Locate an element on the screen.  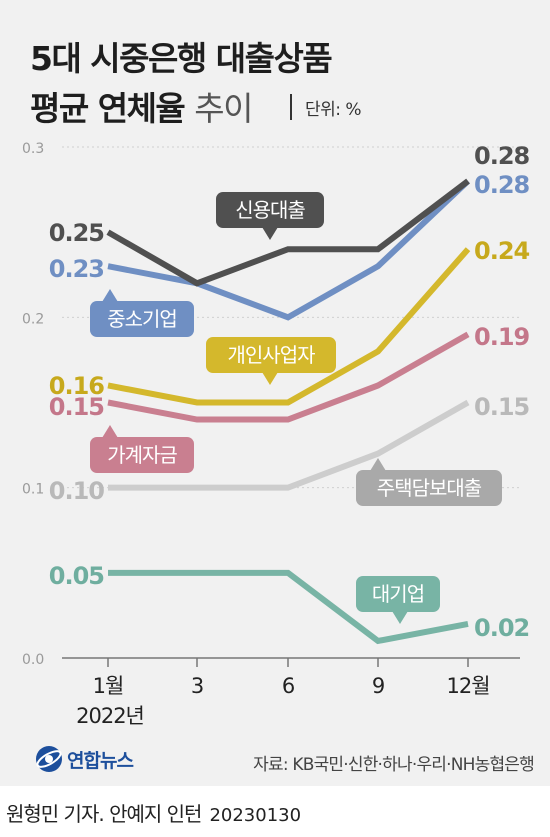
x-tick-label: 3 is located at coordinates (197, 686).